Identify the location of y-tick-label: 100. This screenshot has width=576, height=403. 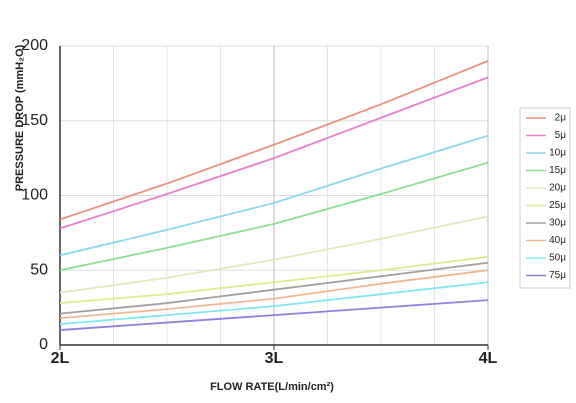
(34, 195).